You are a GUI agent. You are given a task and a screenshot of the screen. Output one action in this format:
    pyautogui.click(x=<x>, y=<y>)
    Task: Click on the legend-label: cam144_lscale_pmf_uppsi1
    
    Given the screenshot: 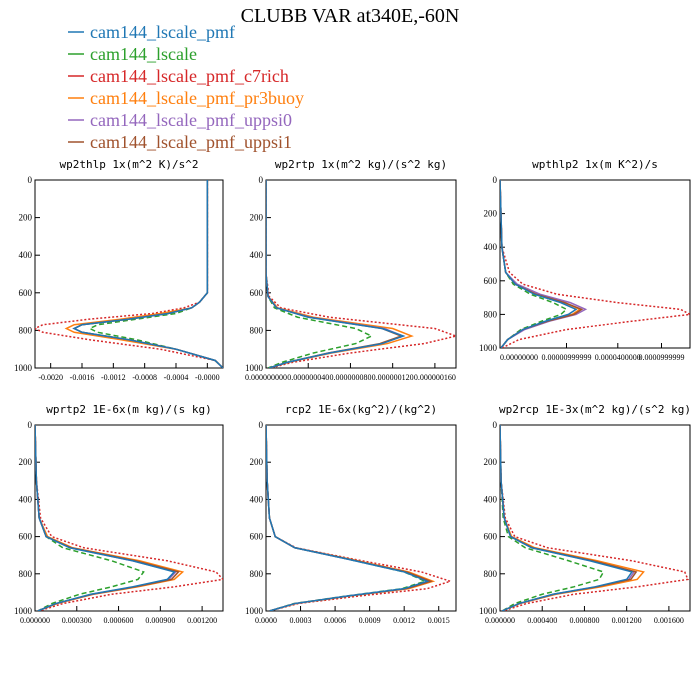 What is the action you would take?
    pyautogui.click(x=191, y=142)
    